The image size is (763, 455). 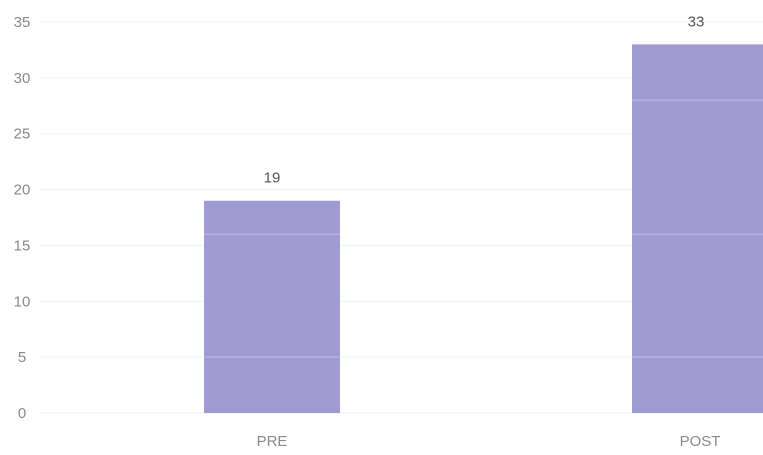 What do you see at coordinates (22, 78) in the screenshot?
I see `y-tick-label: 30` at bounding box center [22, 78].